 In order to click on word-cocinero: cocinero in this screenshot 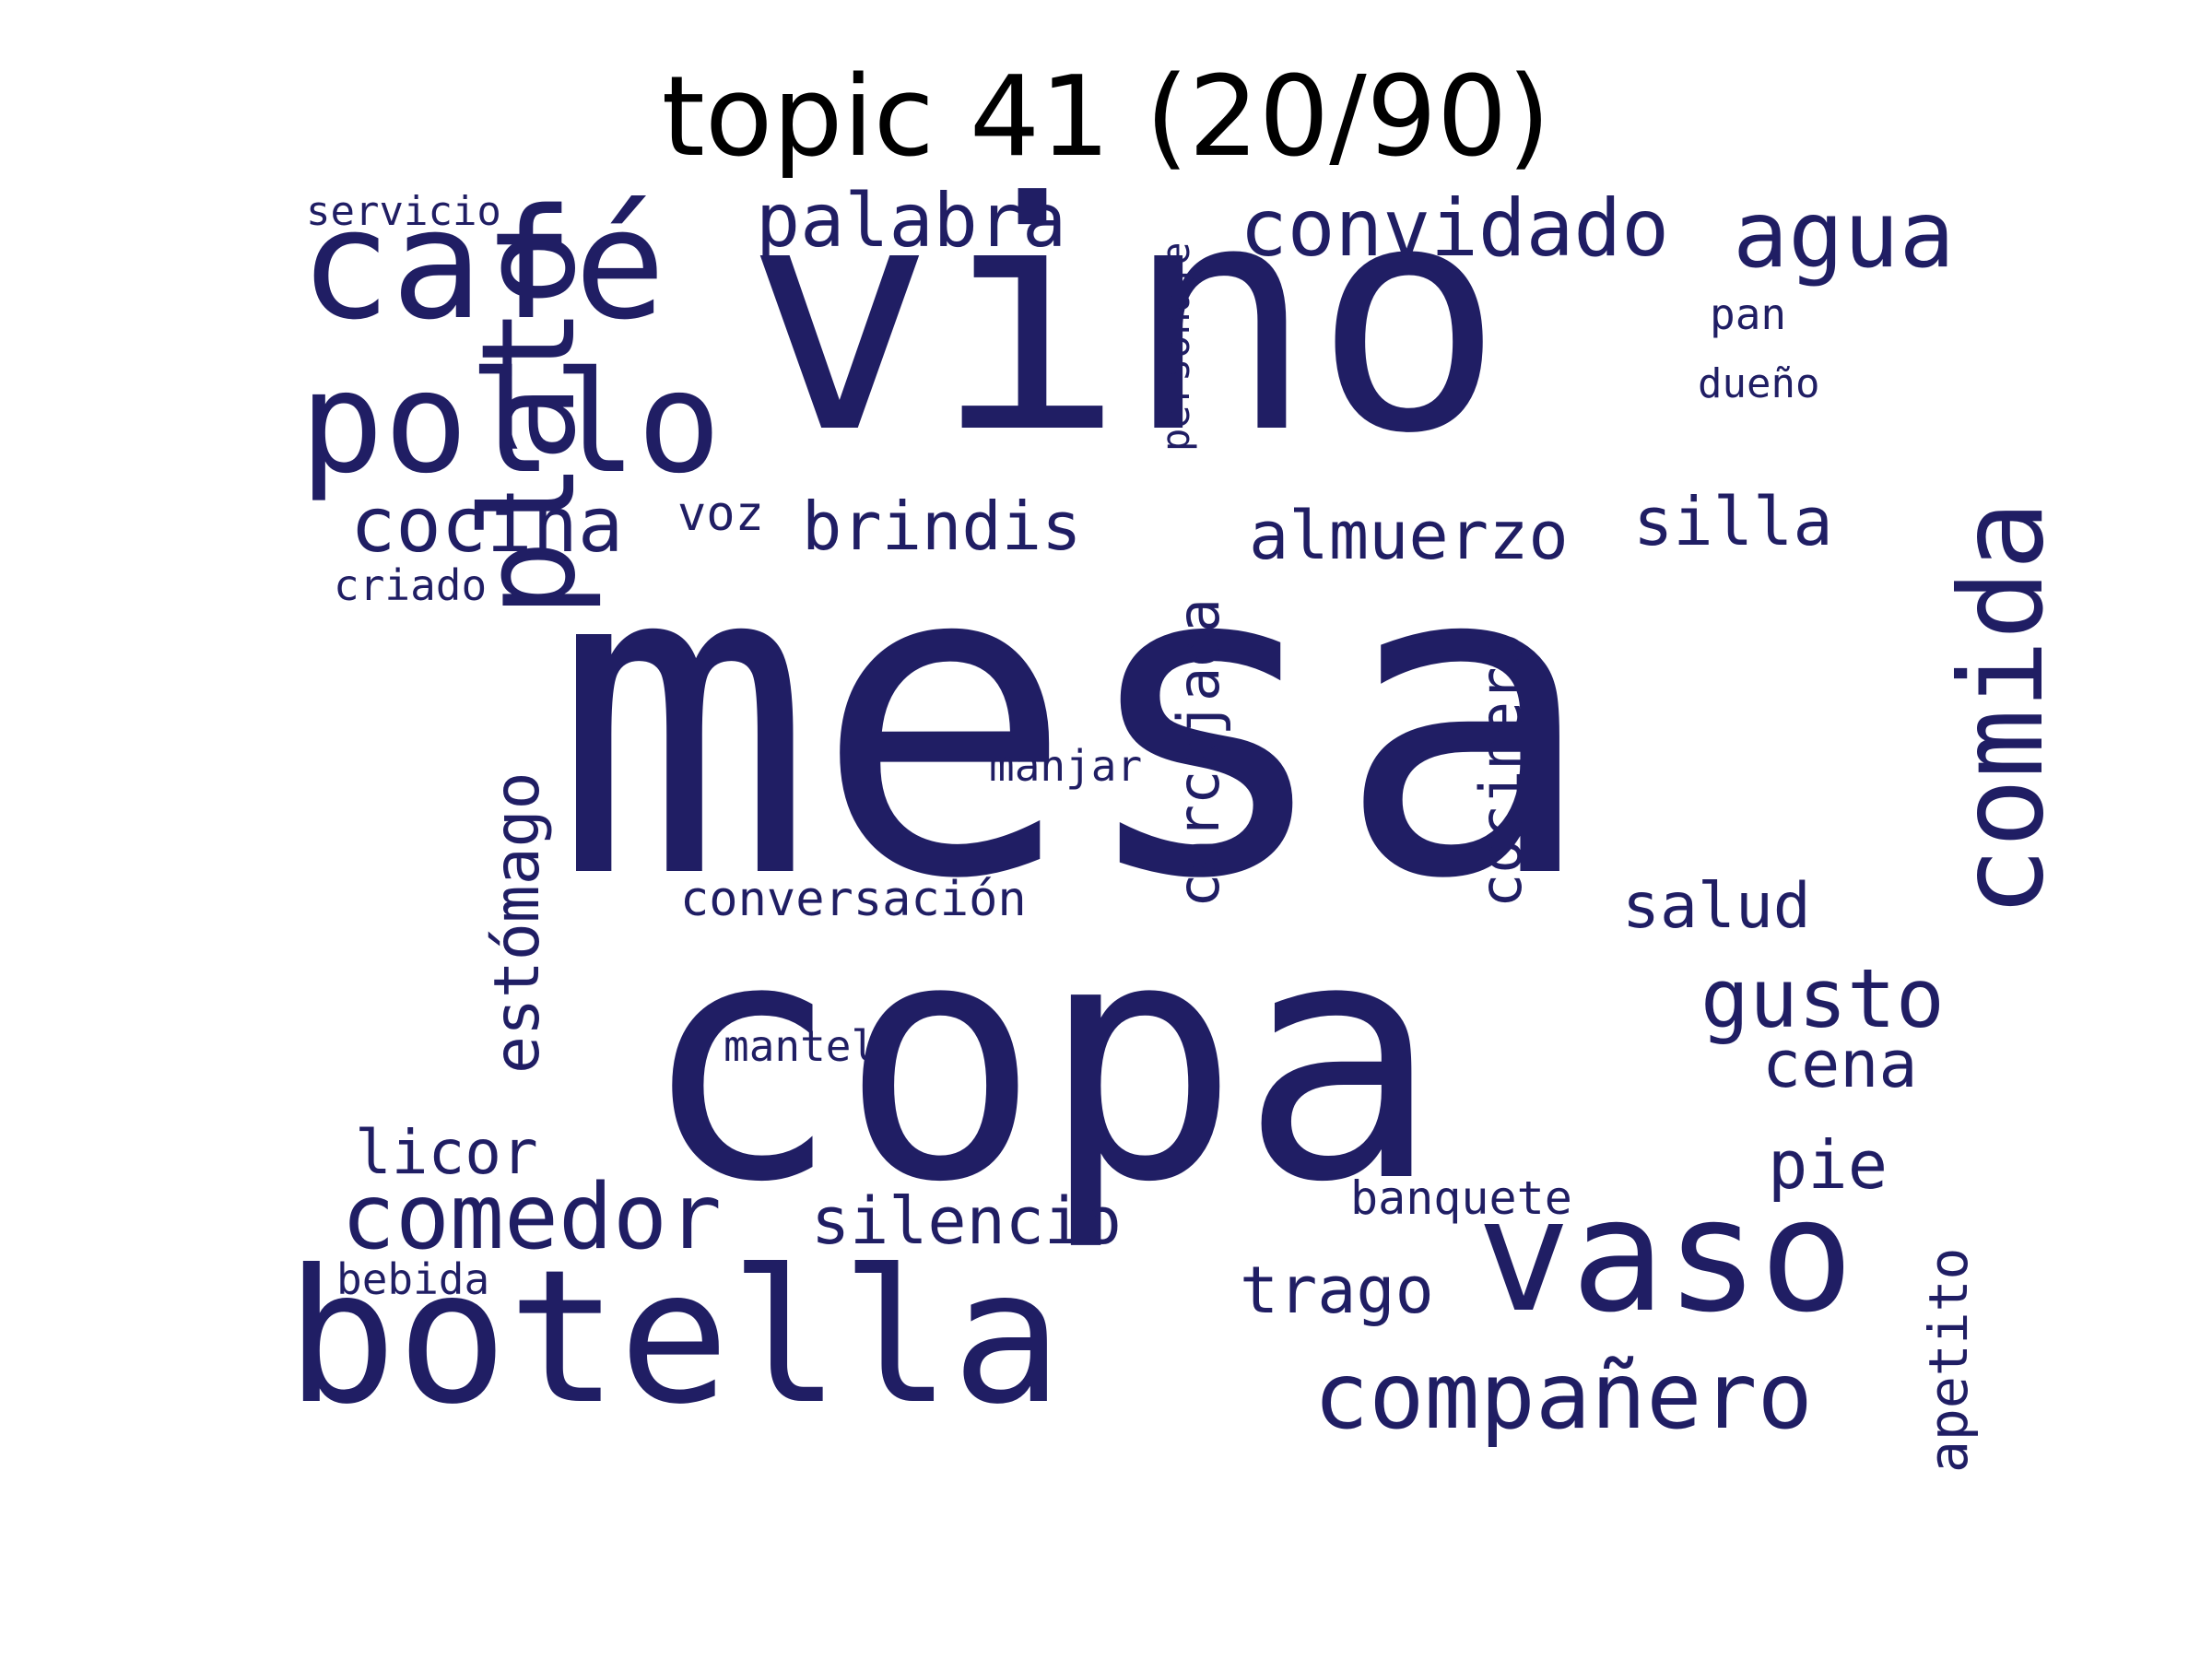, I will do `click(1501, 770)`.